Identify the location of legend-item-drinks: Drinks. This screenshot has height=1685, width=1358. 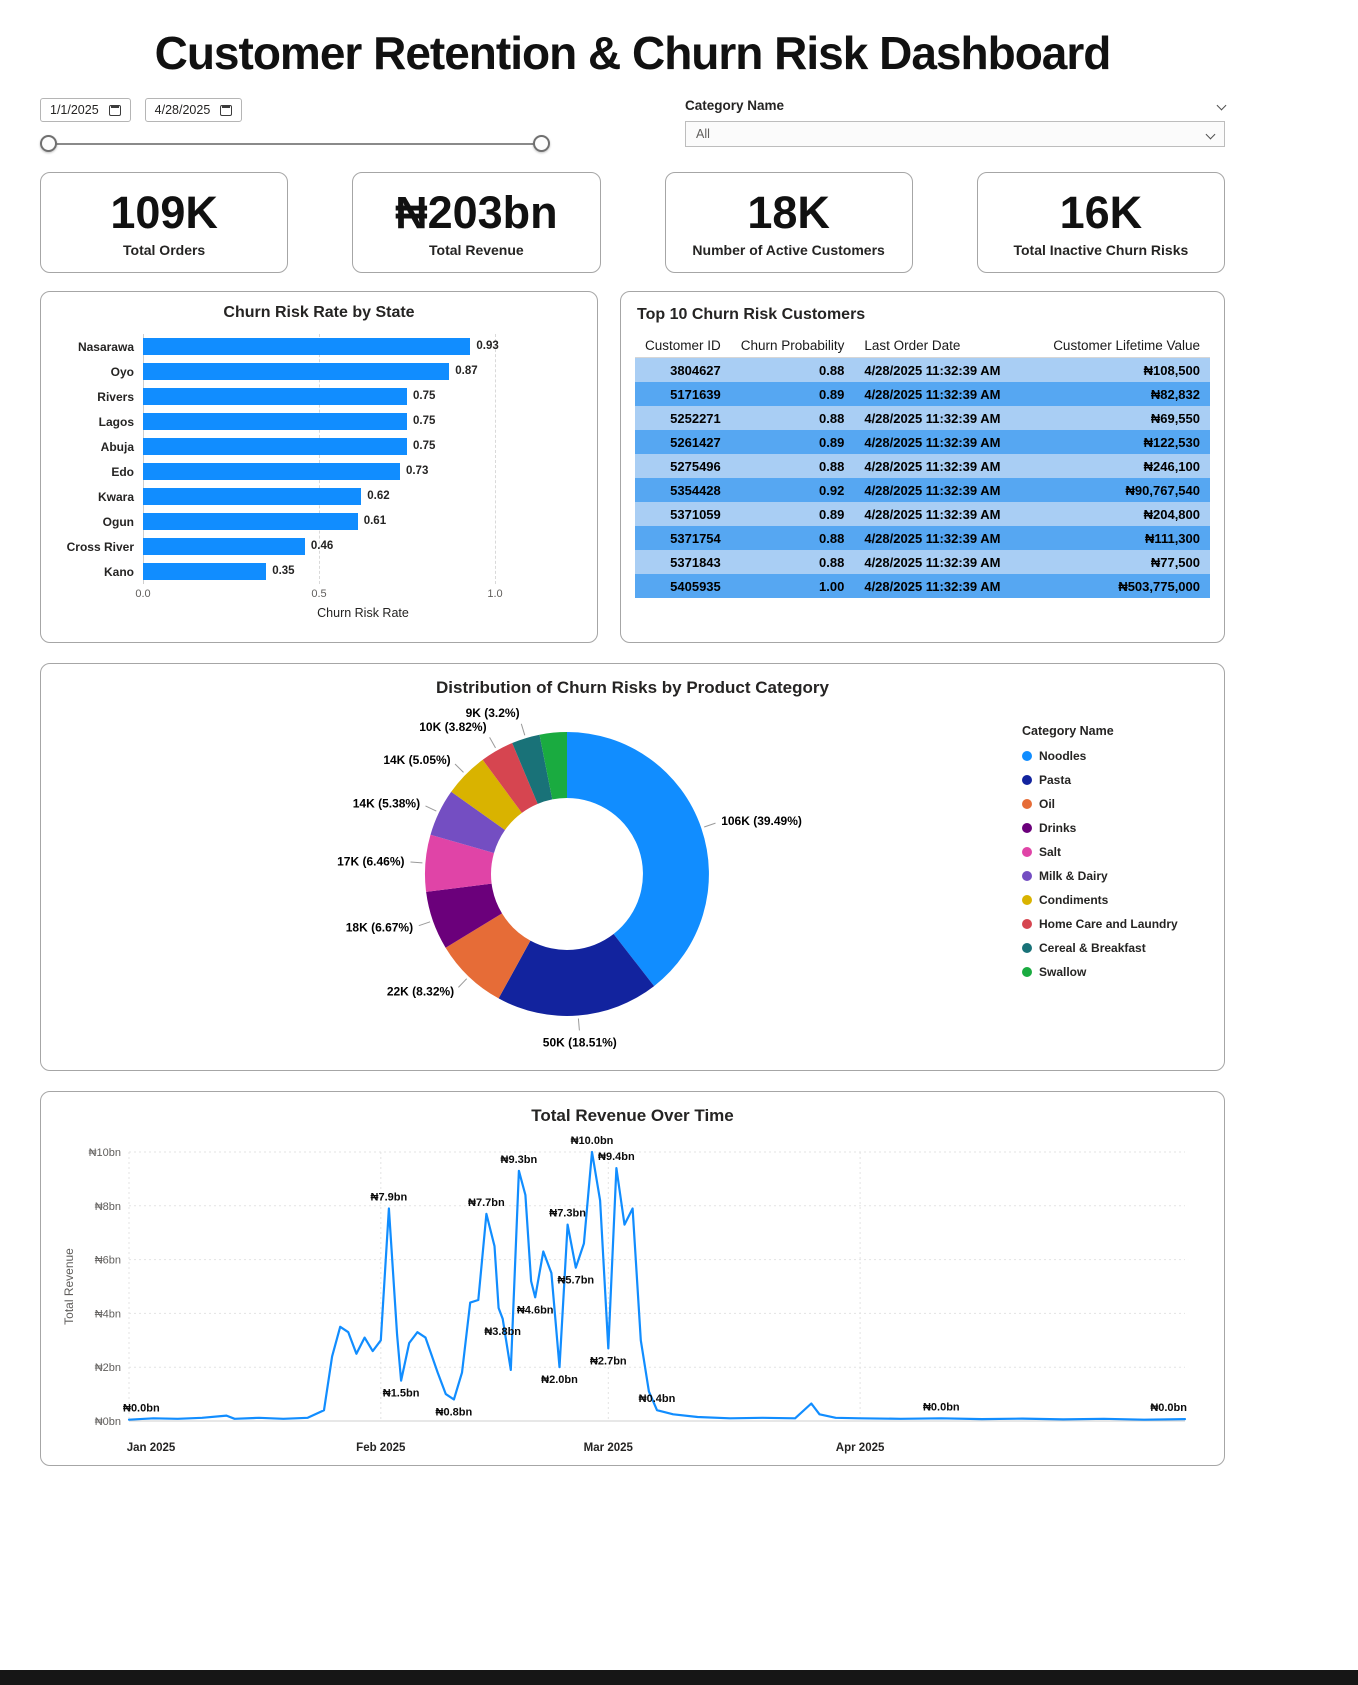
(1112, 828).